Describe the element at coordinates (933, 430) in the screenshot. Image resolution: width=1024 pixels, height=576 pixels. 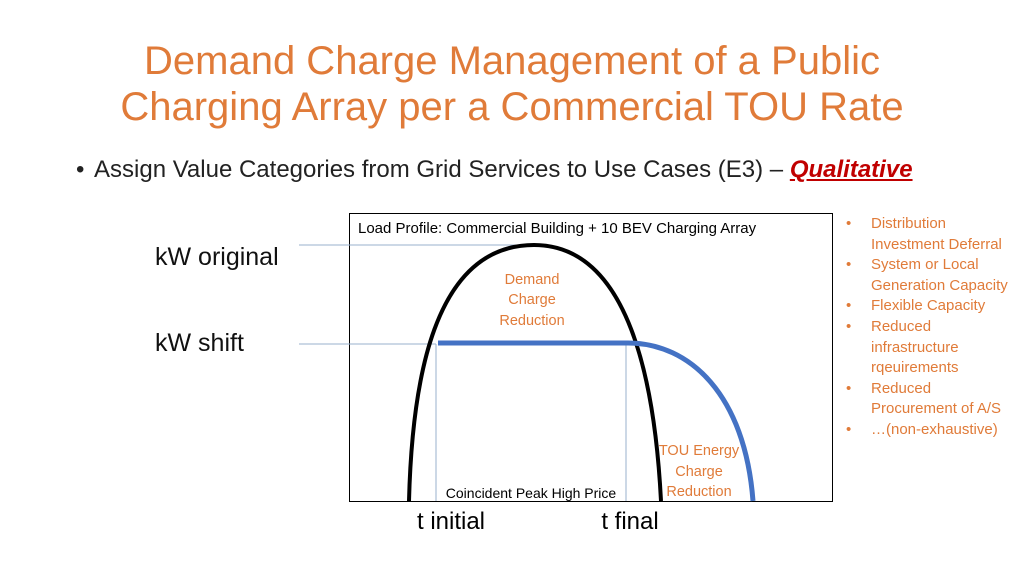
I see `list-item: …(non-exhaustive)` at that location.